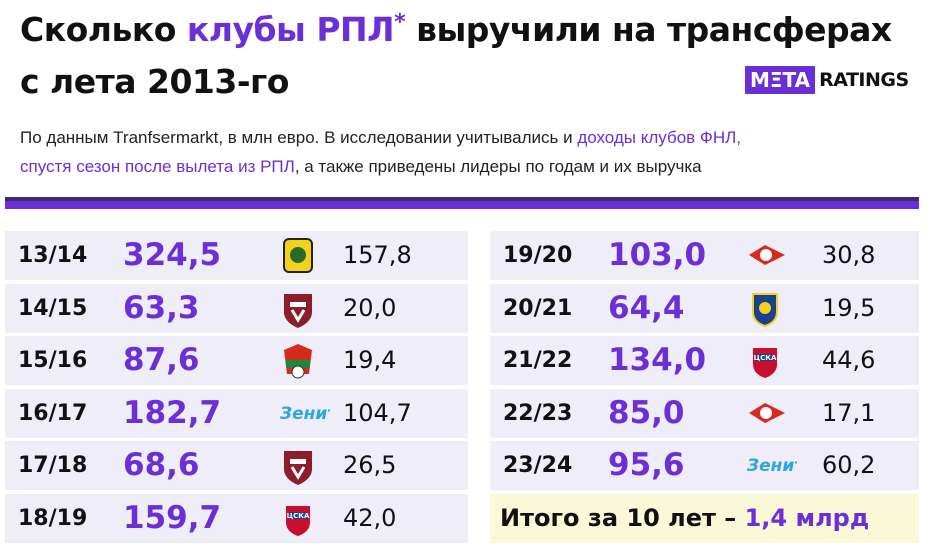  What do you see at coordinates (370, 465) in the screenshot?
I see `leader-value: 26,5` at bounding box center [370, 465].